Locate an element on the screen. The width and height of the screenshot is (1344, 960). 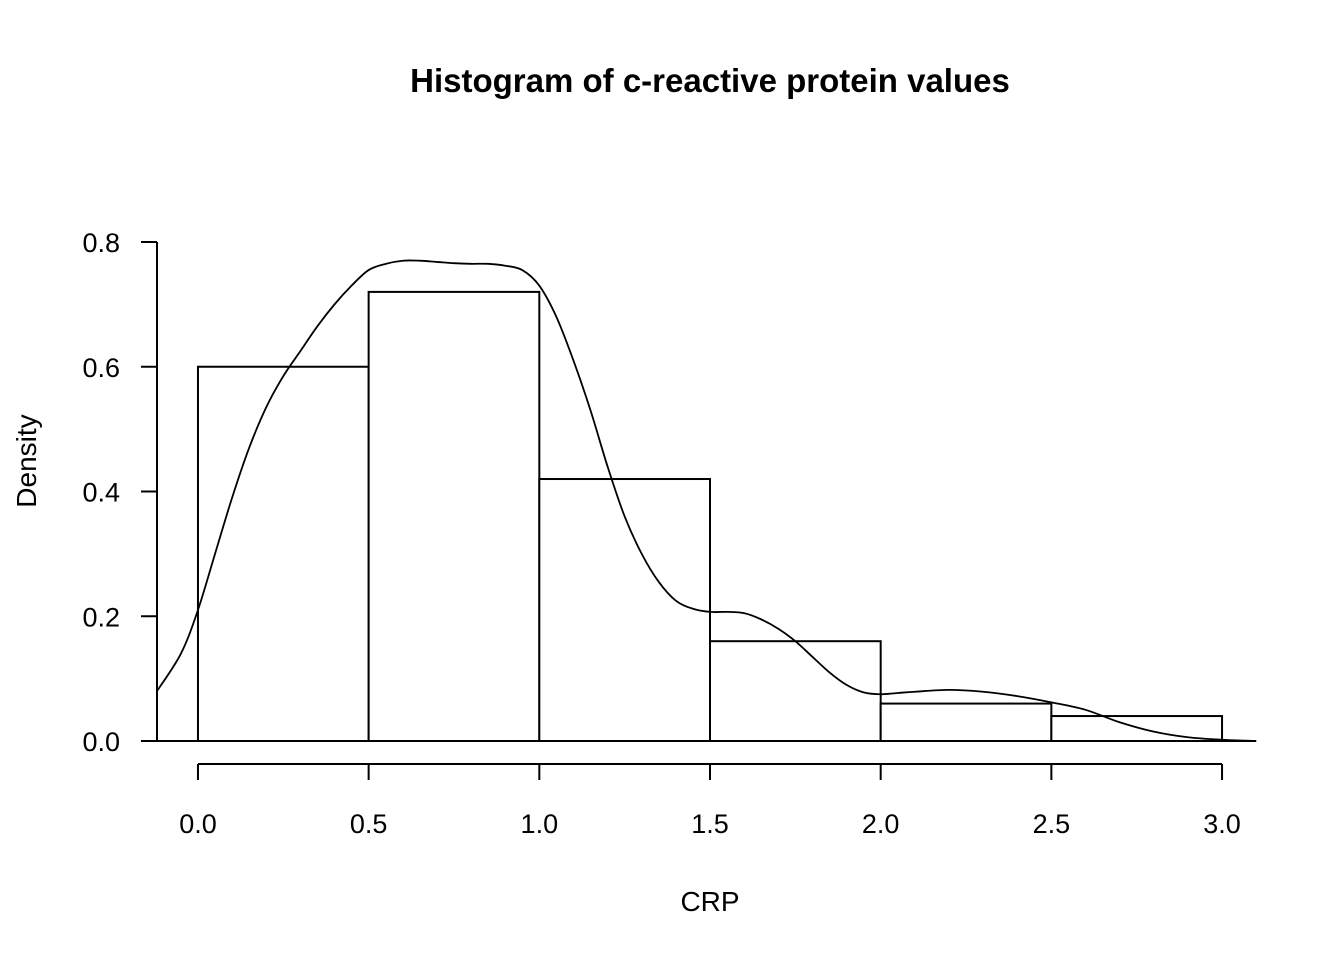
x-tick-label-4: 2.0 is located at coordinates (881, 824).